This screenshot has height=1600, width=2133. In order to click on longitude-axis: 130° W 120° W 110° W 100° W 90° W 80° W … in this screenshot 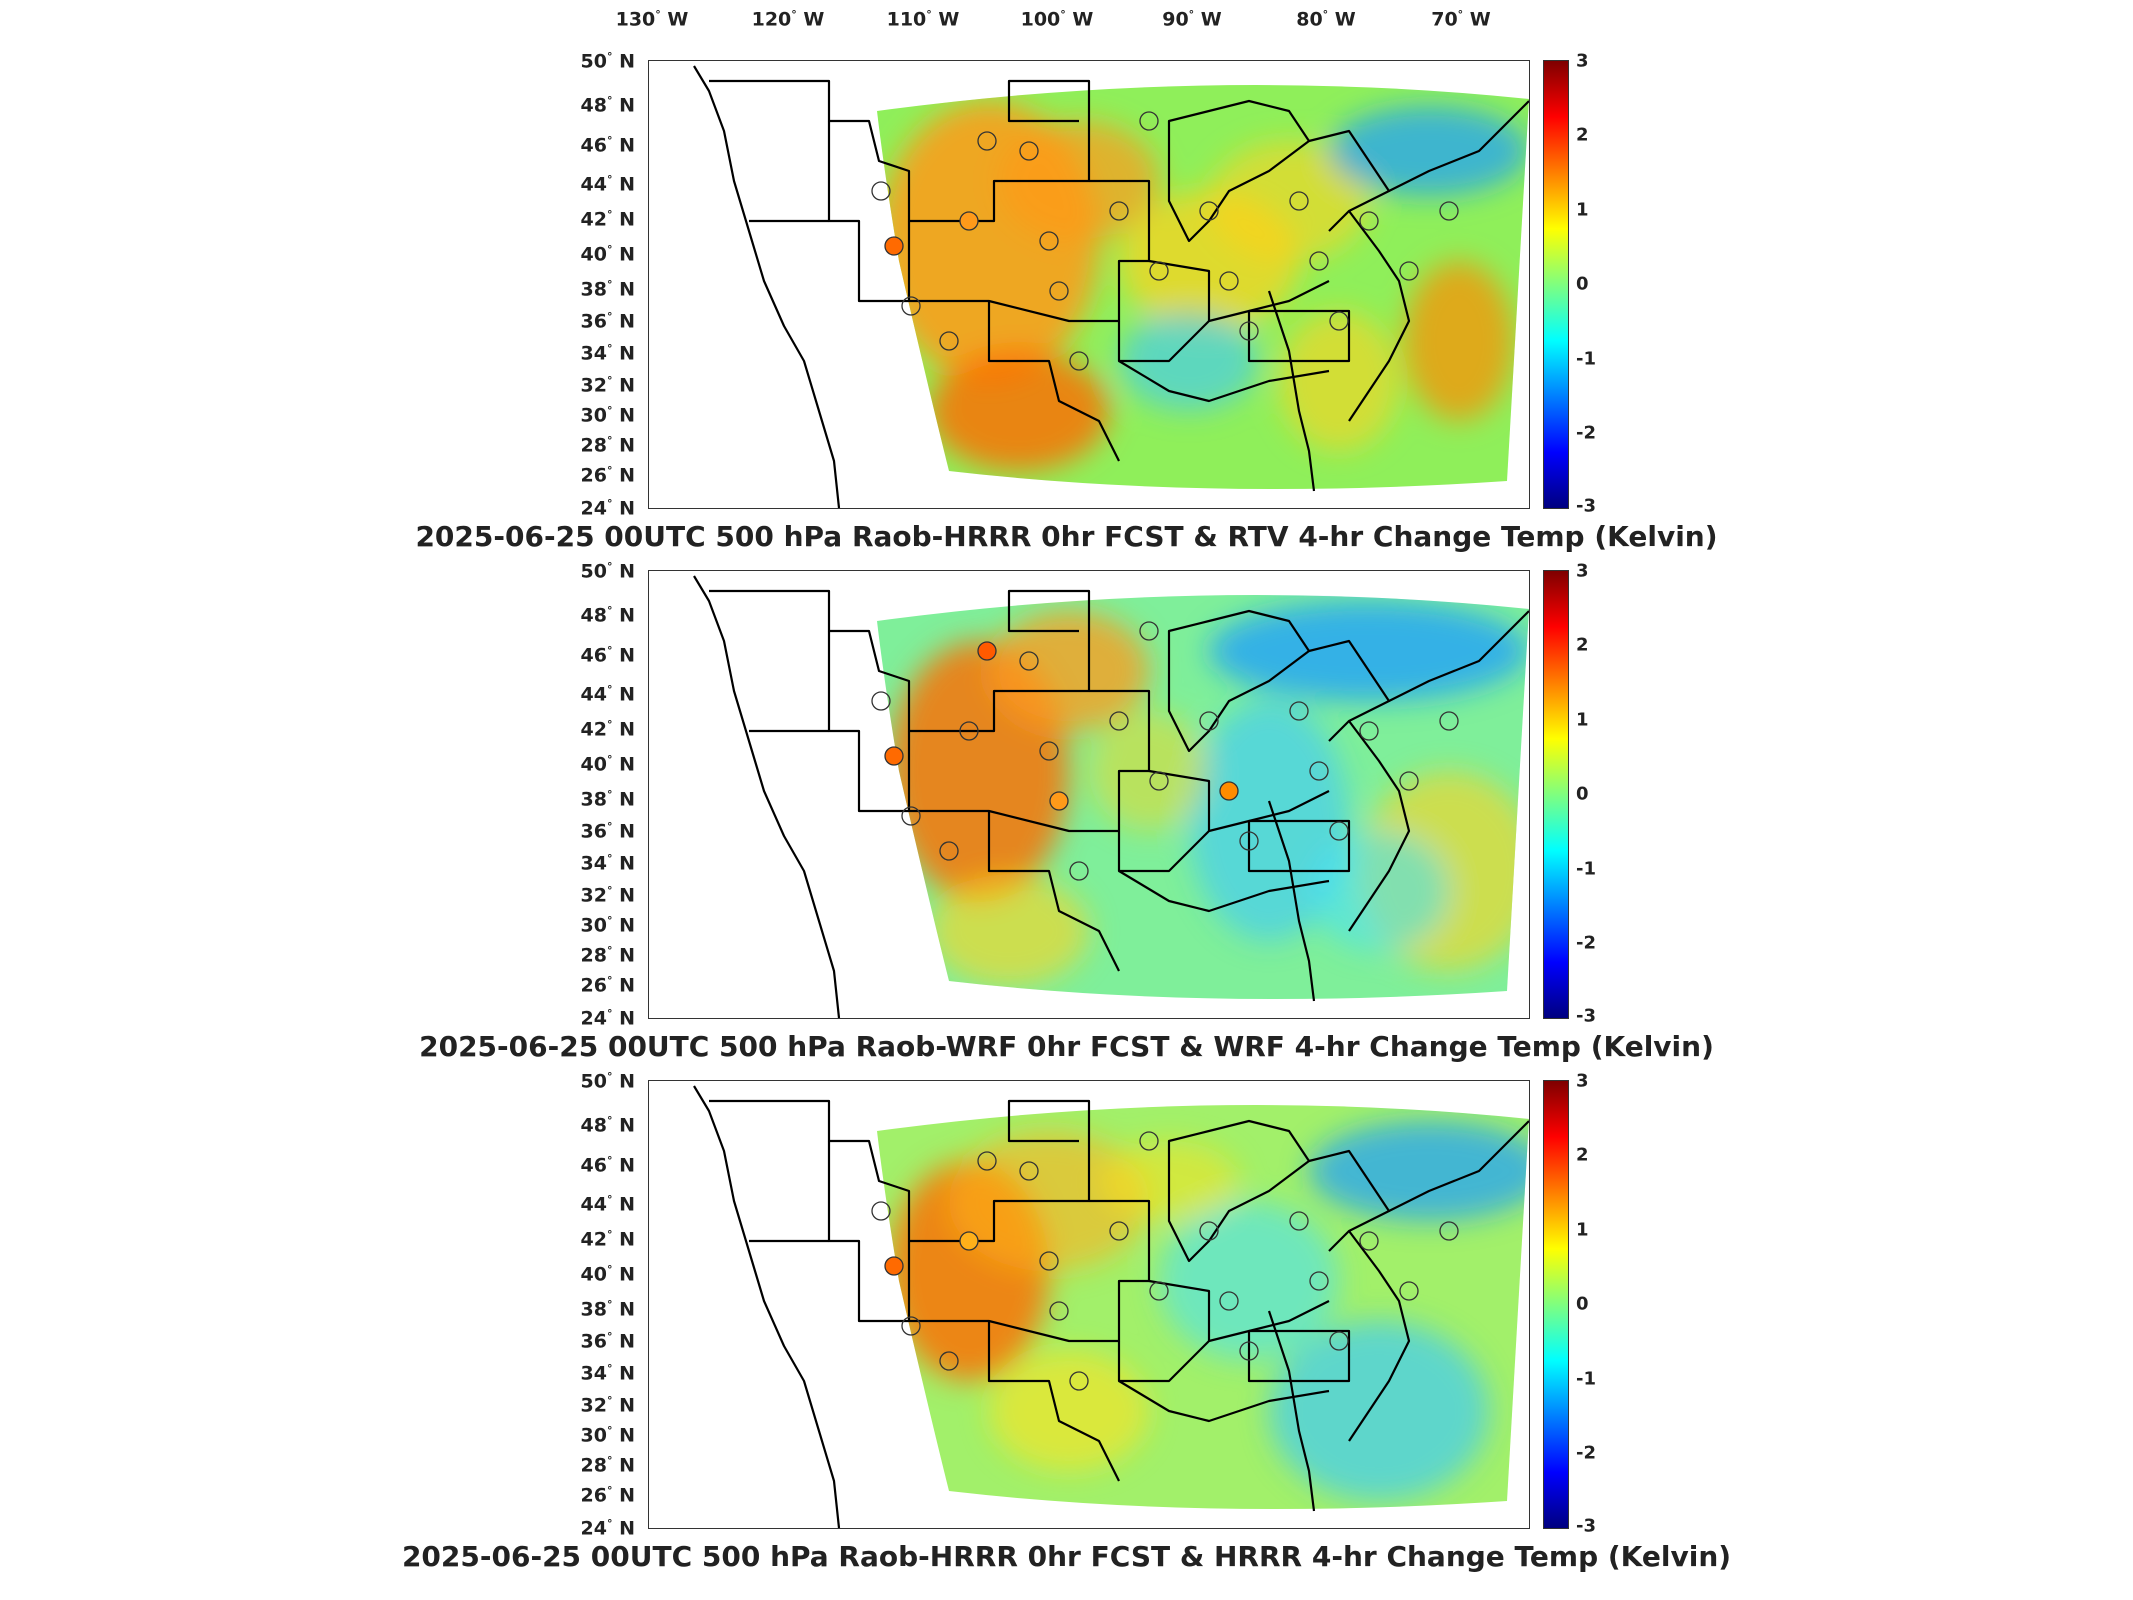, I will do `click(1066, 25)`.